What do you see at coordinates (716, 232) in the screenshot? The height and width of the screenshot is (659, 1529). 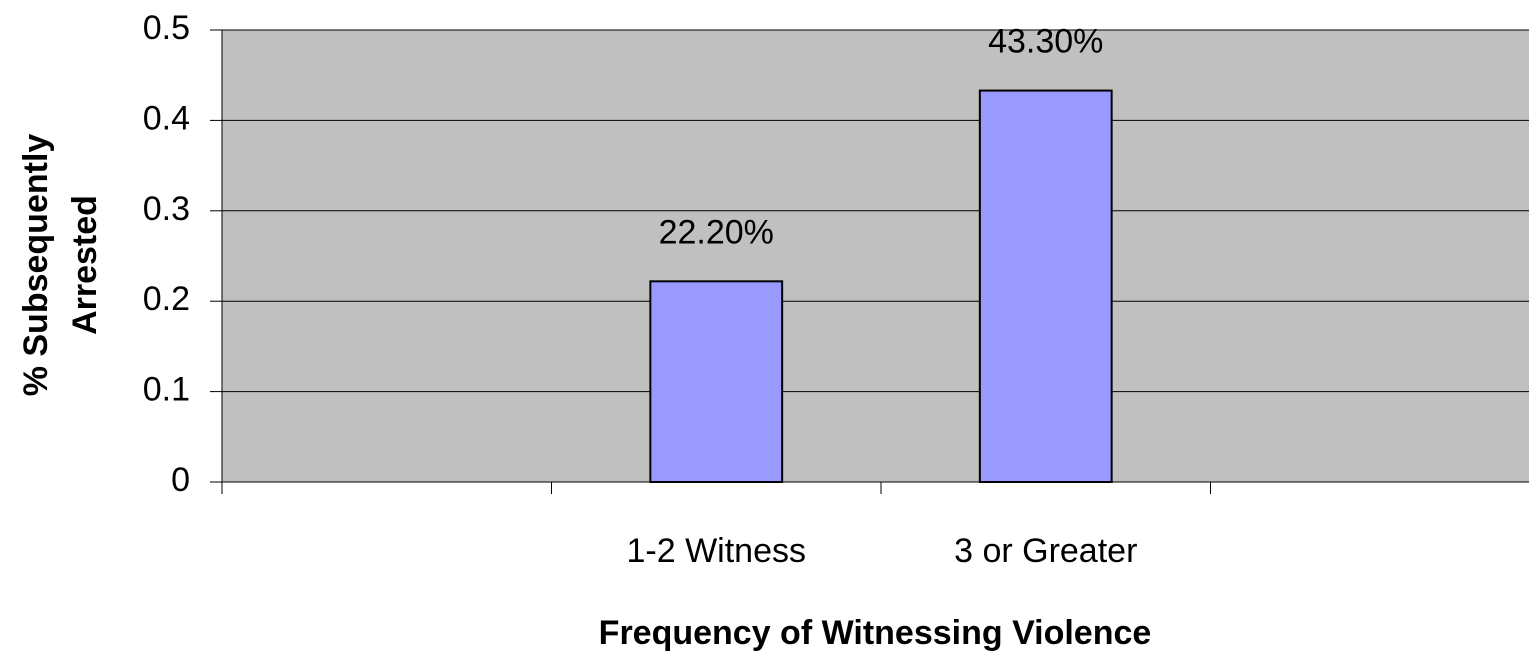 I see `value-label: 22.20%` at bounding box center [716, 232].